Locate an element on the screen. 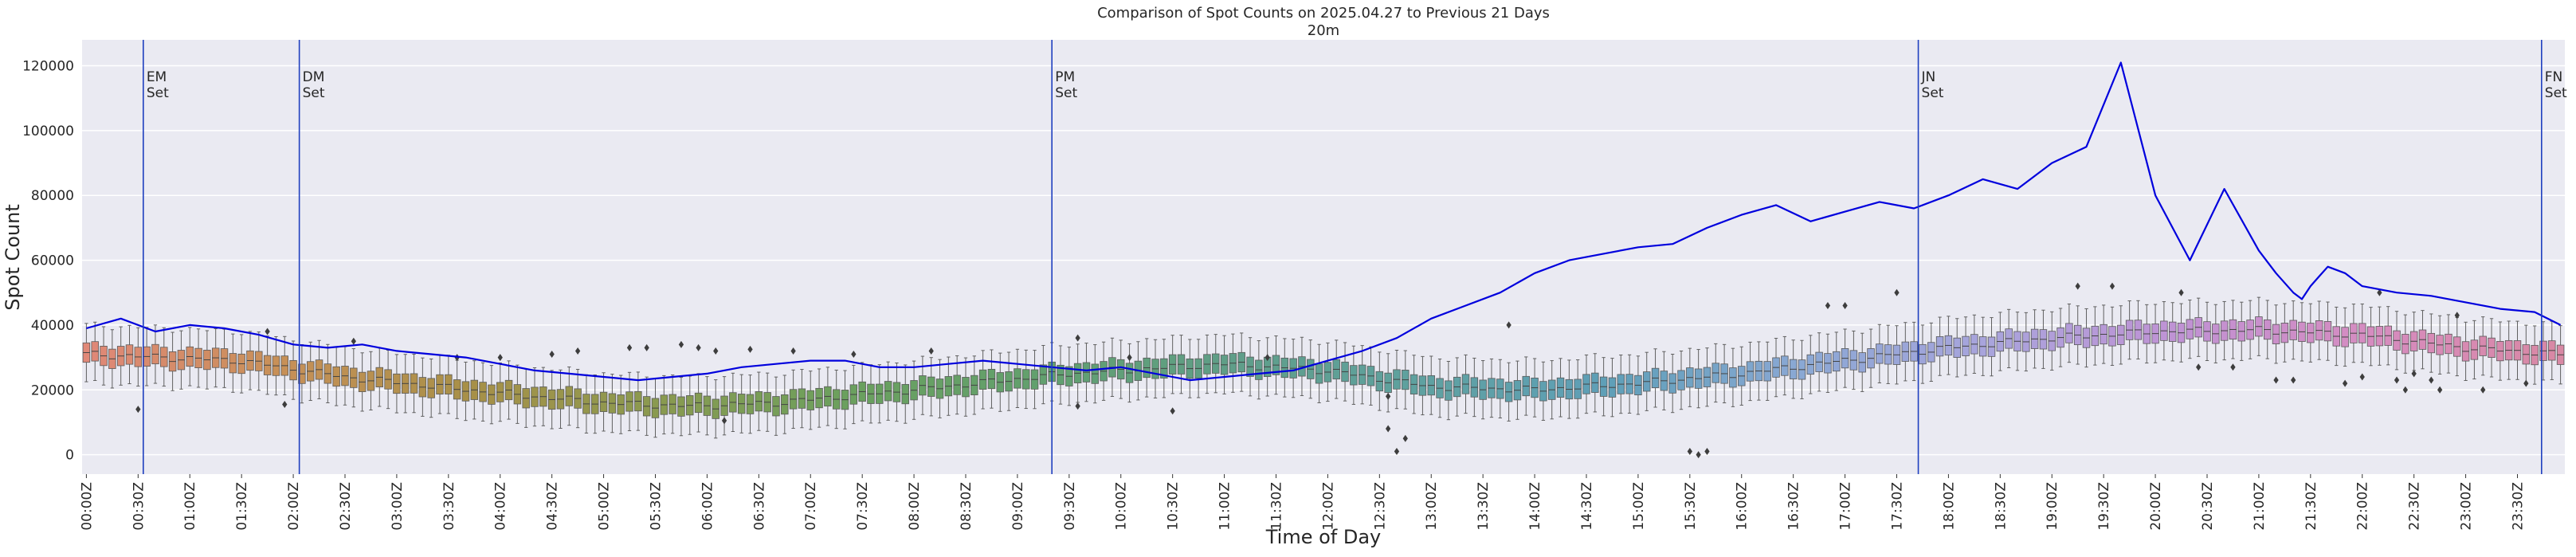 The height and width of the screenshot is (557, 2576). x-tick-label: 01:30Z is located at coordinates (242, 506).